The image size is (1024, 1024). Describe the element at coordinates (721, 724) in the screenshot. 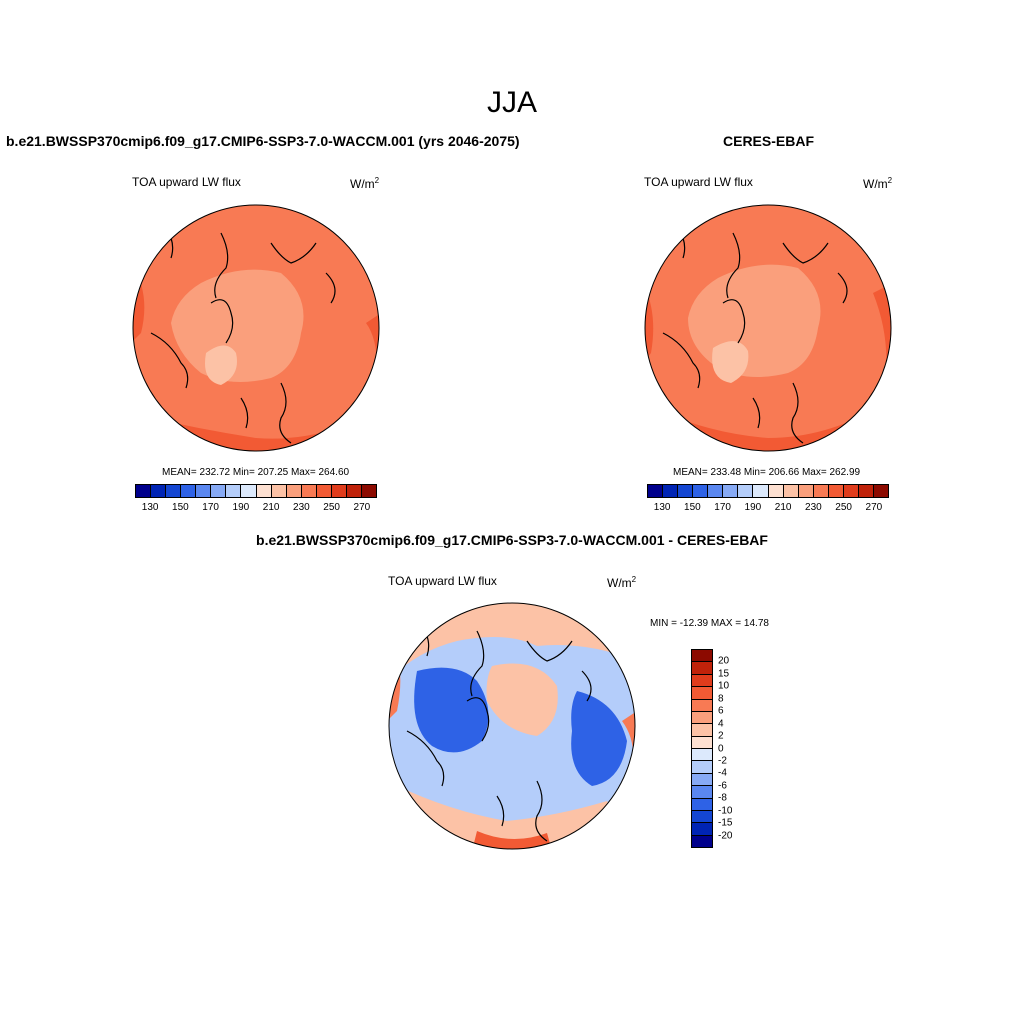

I see `diff-colorbar-tick-label: 4` at that location.